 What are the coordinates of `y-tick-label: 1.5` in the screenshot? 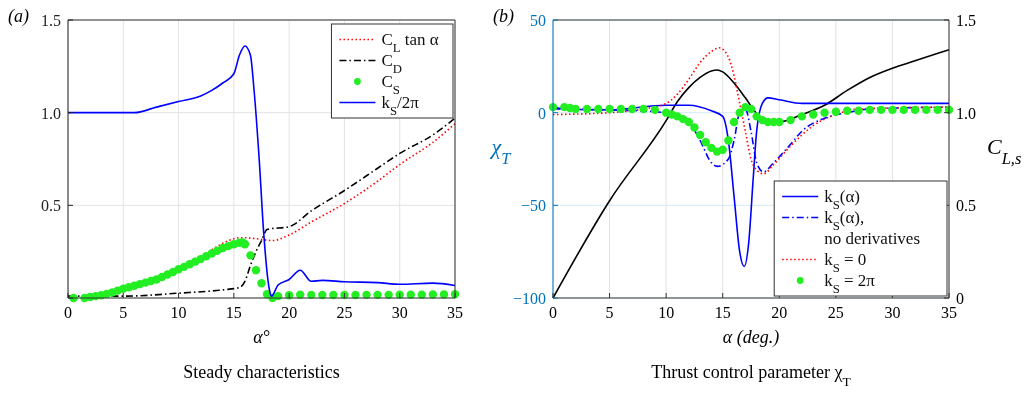 It's located at (51, 20).